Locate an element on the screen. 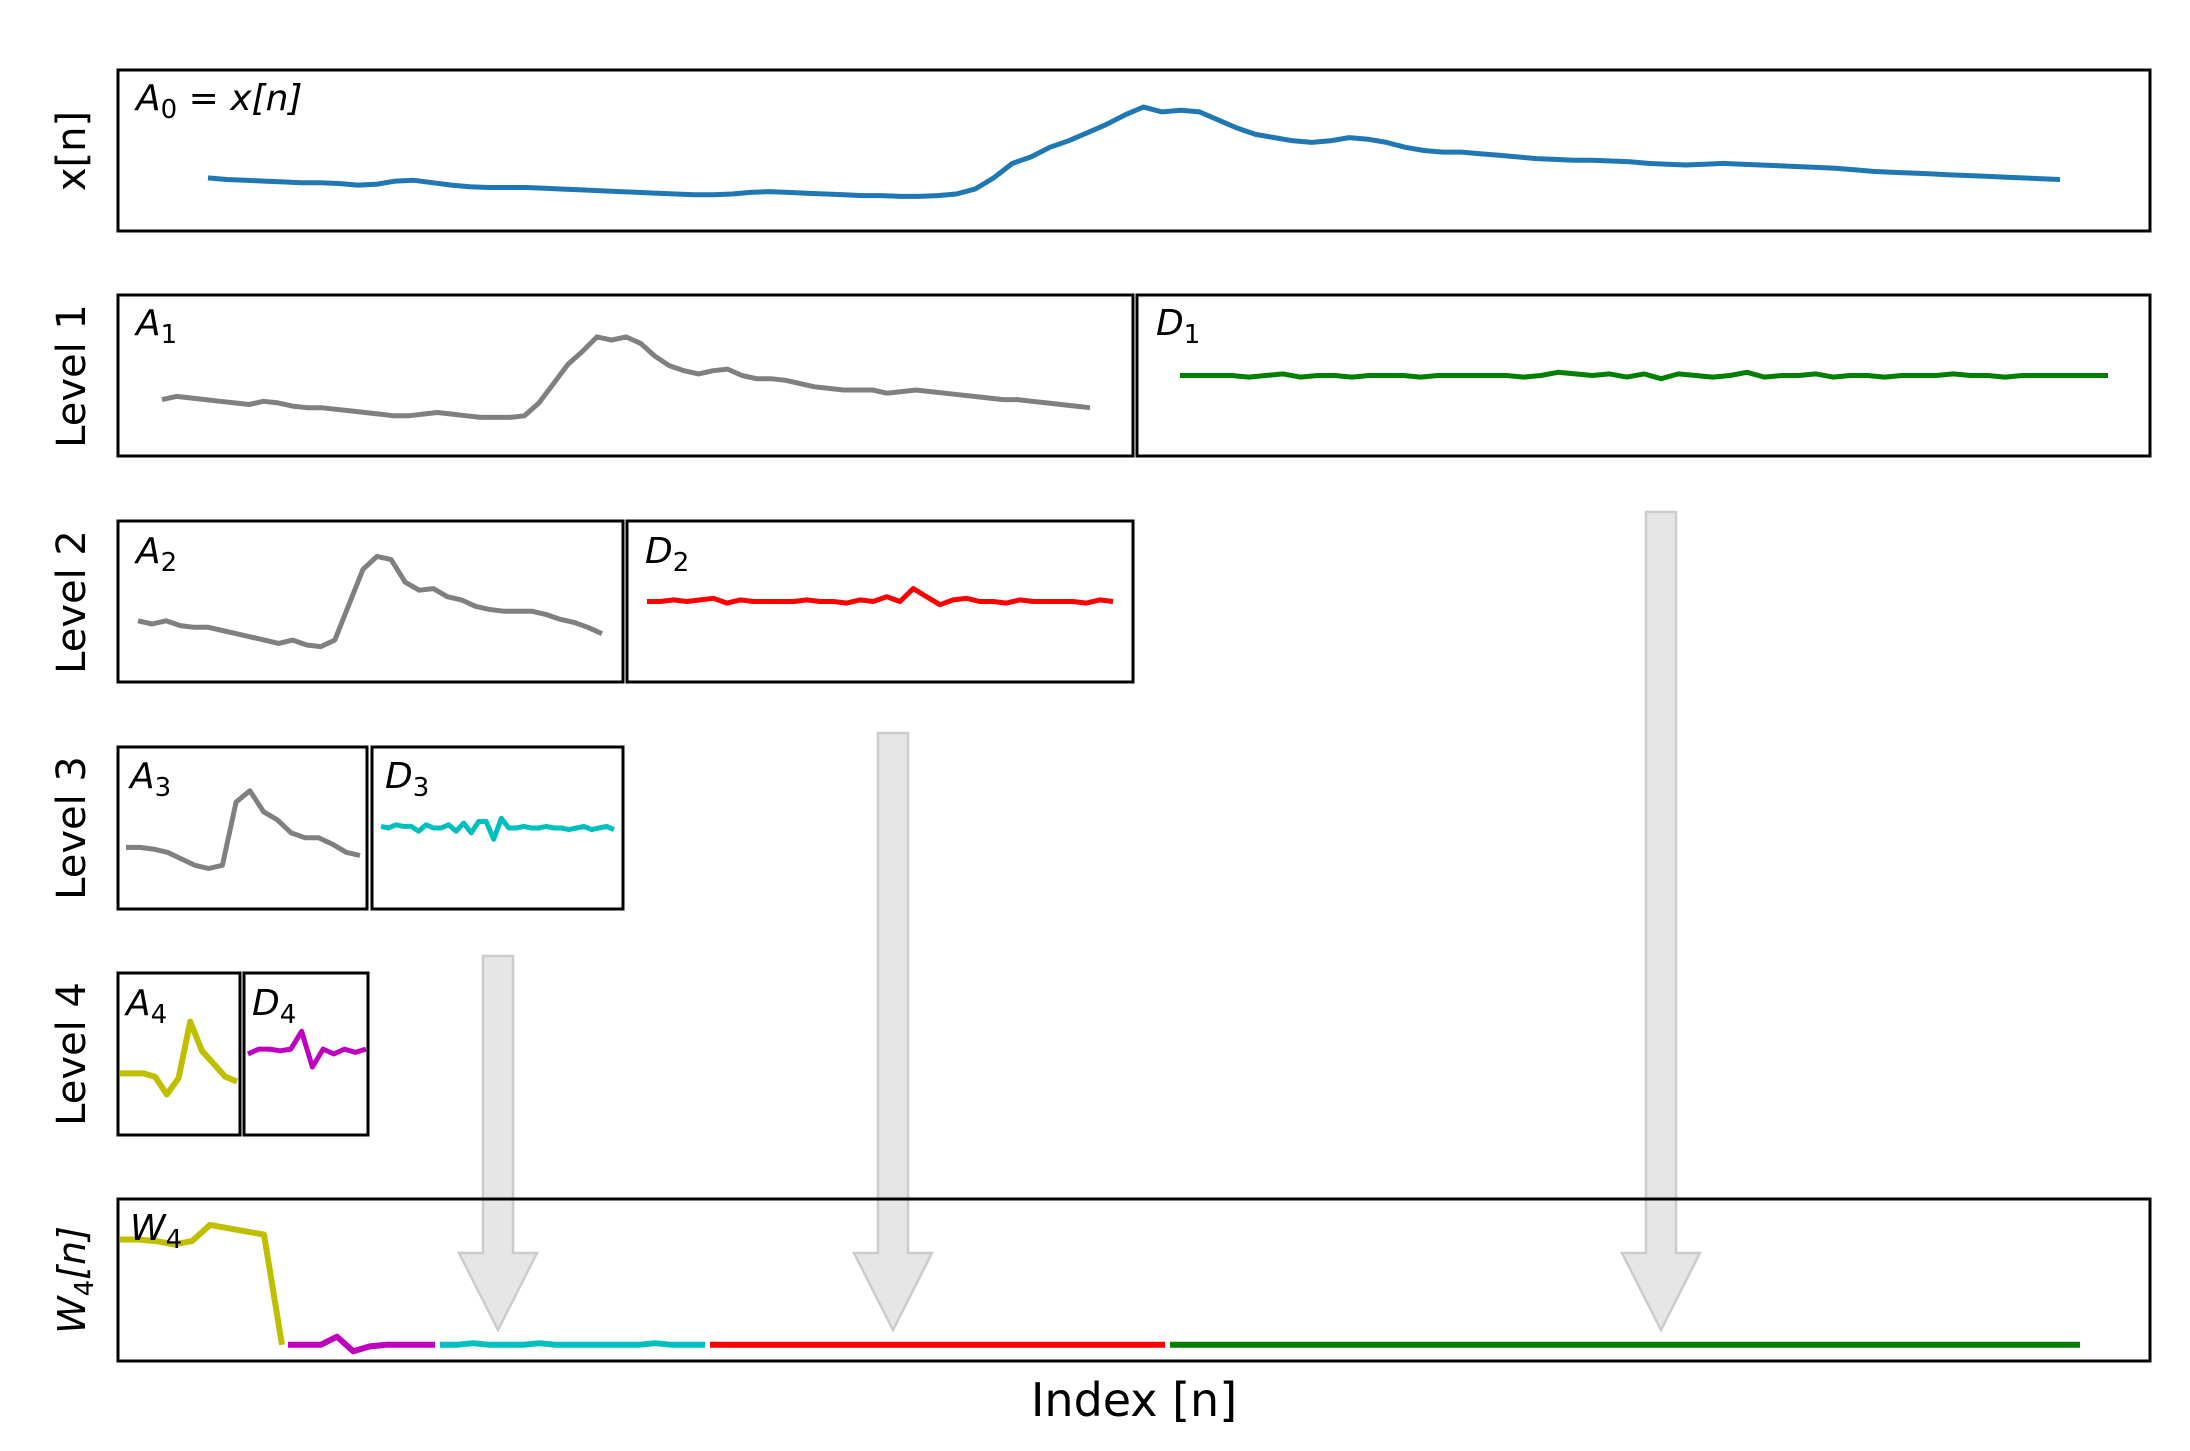 The image size is (2190, 1451). series-a2-line is located at coordinates (370, 601).